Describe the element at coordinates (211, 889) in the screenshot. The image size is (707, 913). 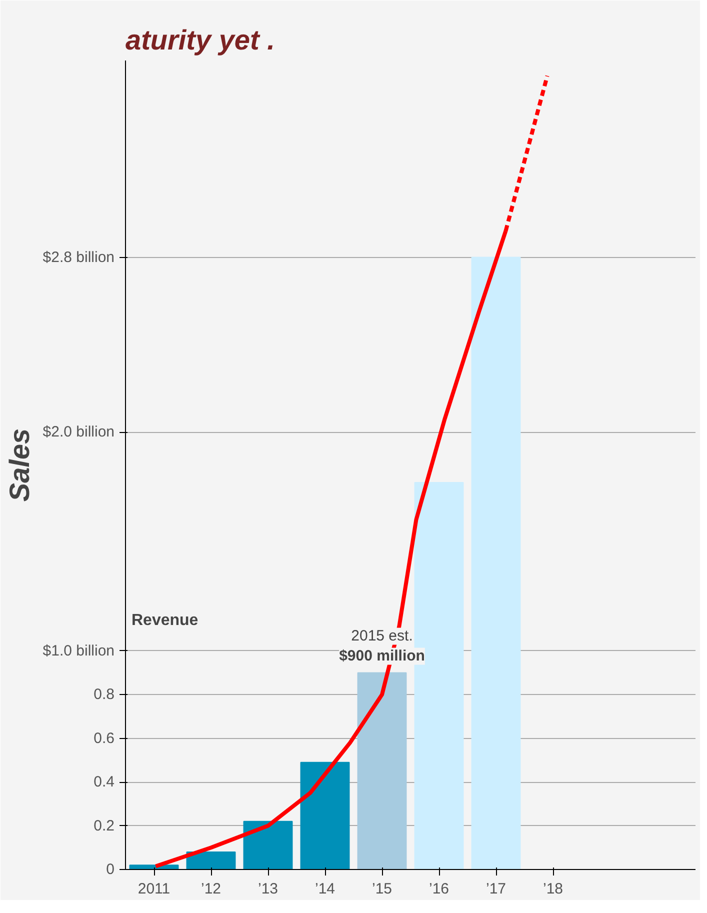
I see `x-tick-label: ’12` at that location.